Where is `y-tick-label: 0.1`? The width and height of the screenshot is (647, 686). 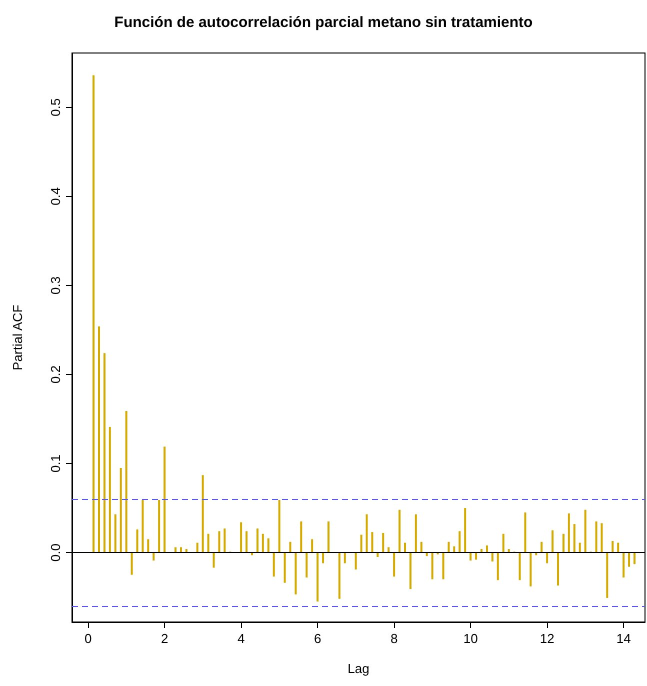 y-tick-label: 0.1 is located at coordinates (55, 463).